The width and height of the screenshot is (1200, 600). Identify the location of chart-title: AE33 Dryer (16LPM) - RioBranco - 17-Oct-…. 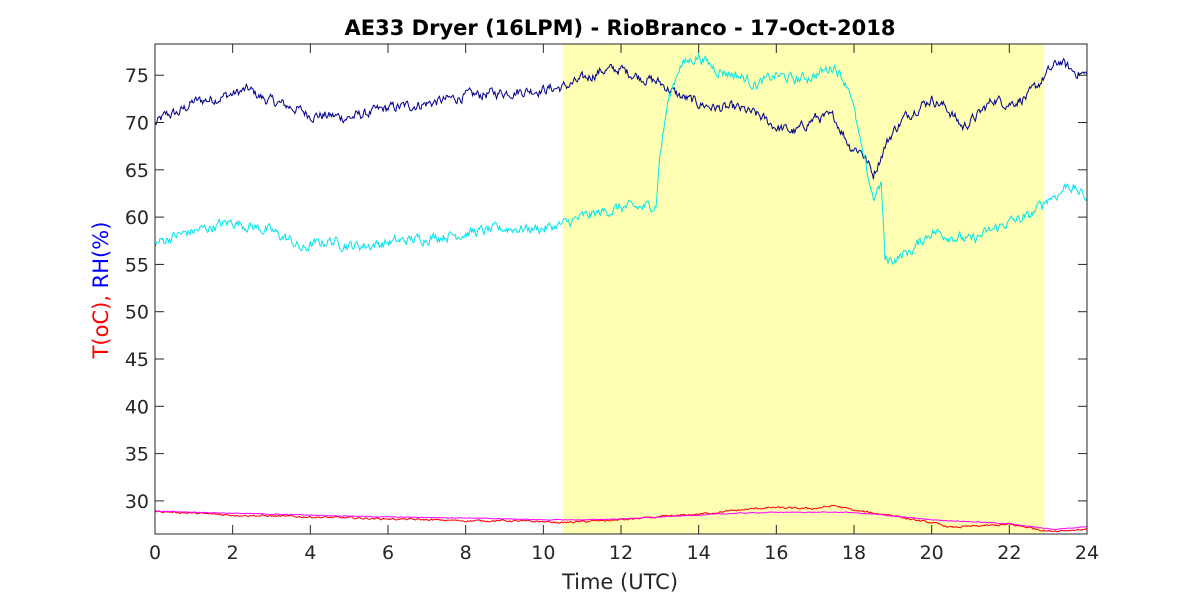
(620, 28).